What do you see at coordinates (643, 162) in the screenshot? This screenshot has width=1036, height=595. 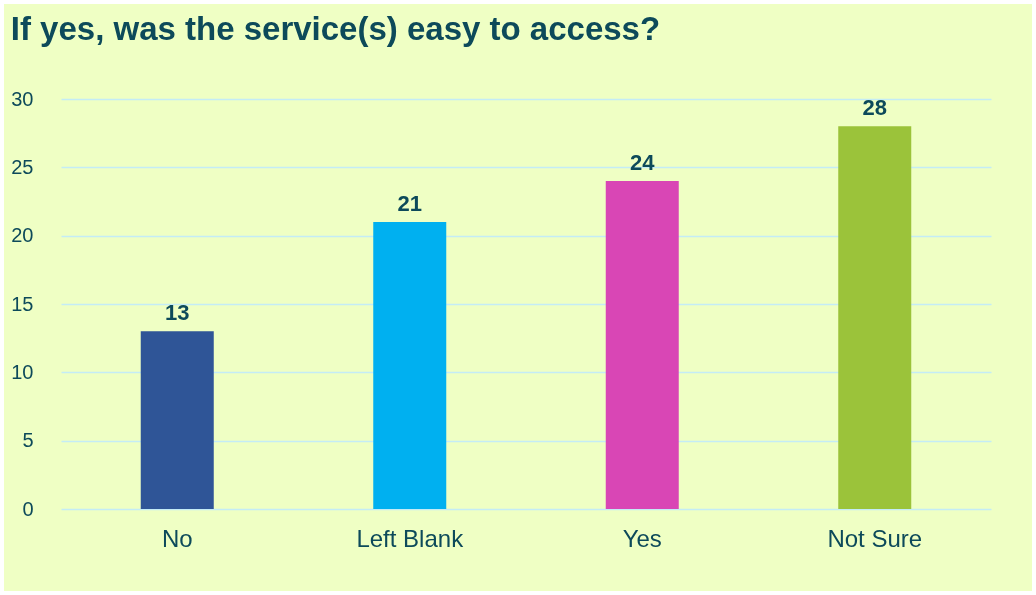 I see `data-label: 24` at bounding box center [643, 162].